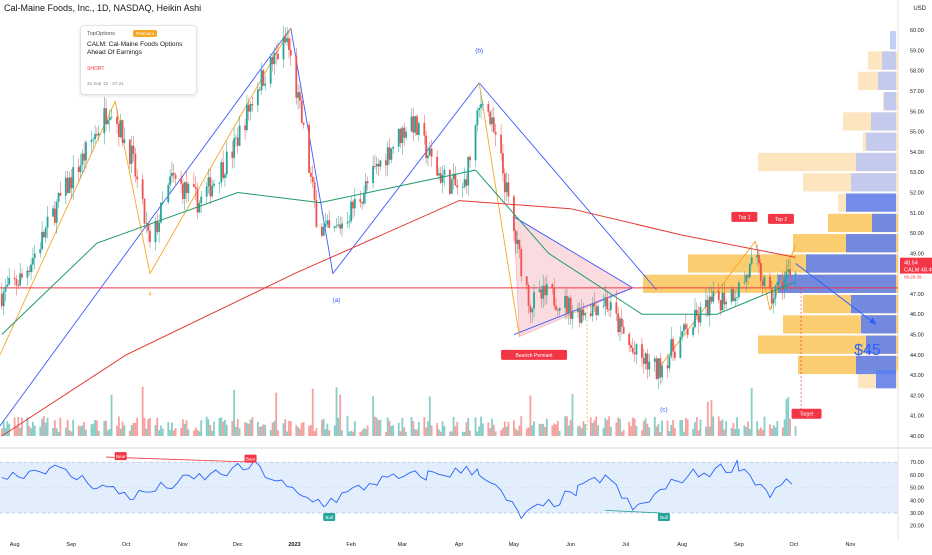 This screenshot has height=555, width=932. What do you see at coordinates (744, 218) in the screenshot?
I see `top1-label: Top 1` at bounding box center [744, 218].